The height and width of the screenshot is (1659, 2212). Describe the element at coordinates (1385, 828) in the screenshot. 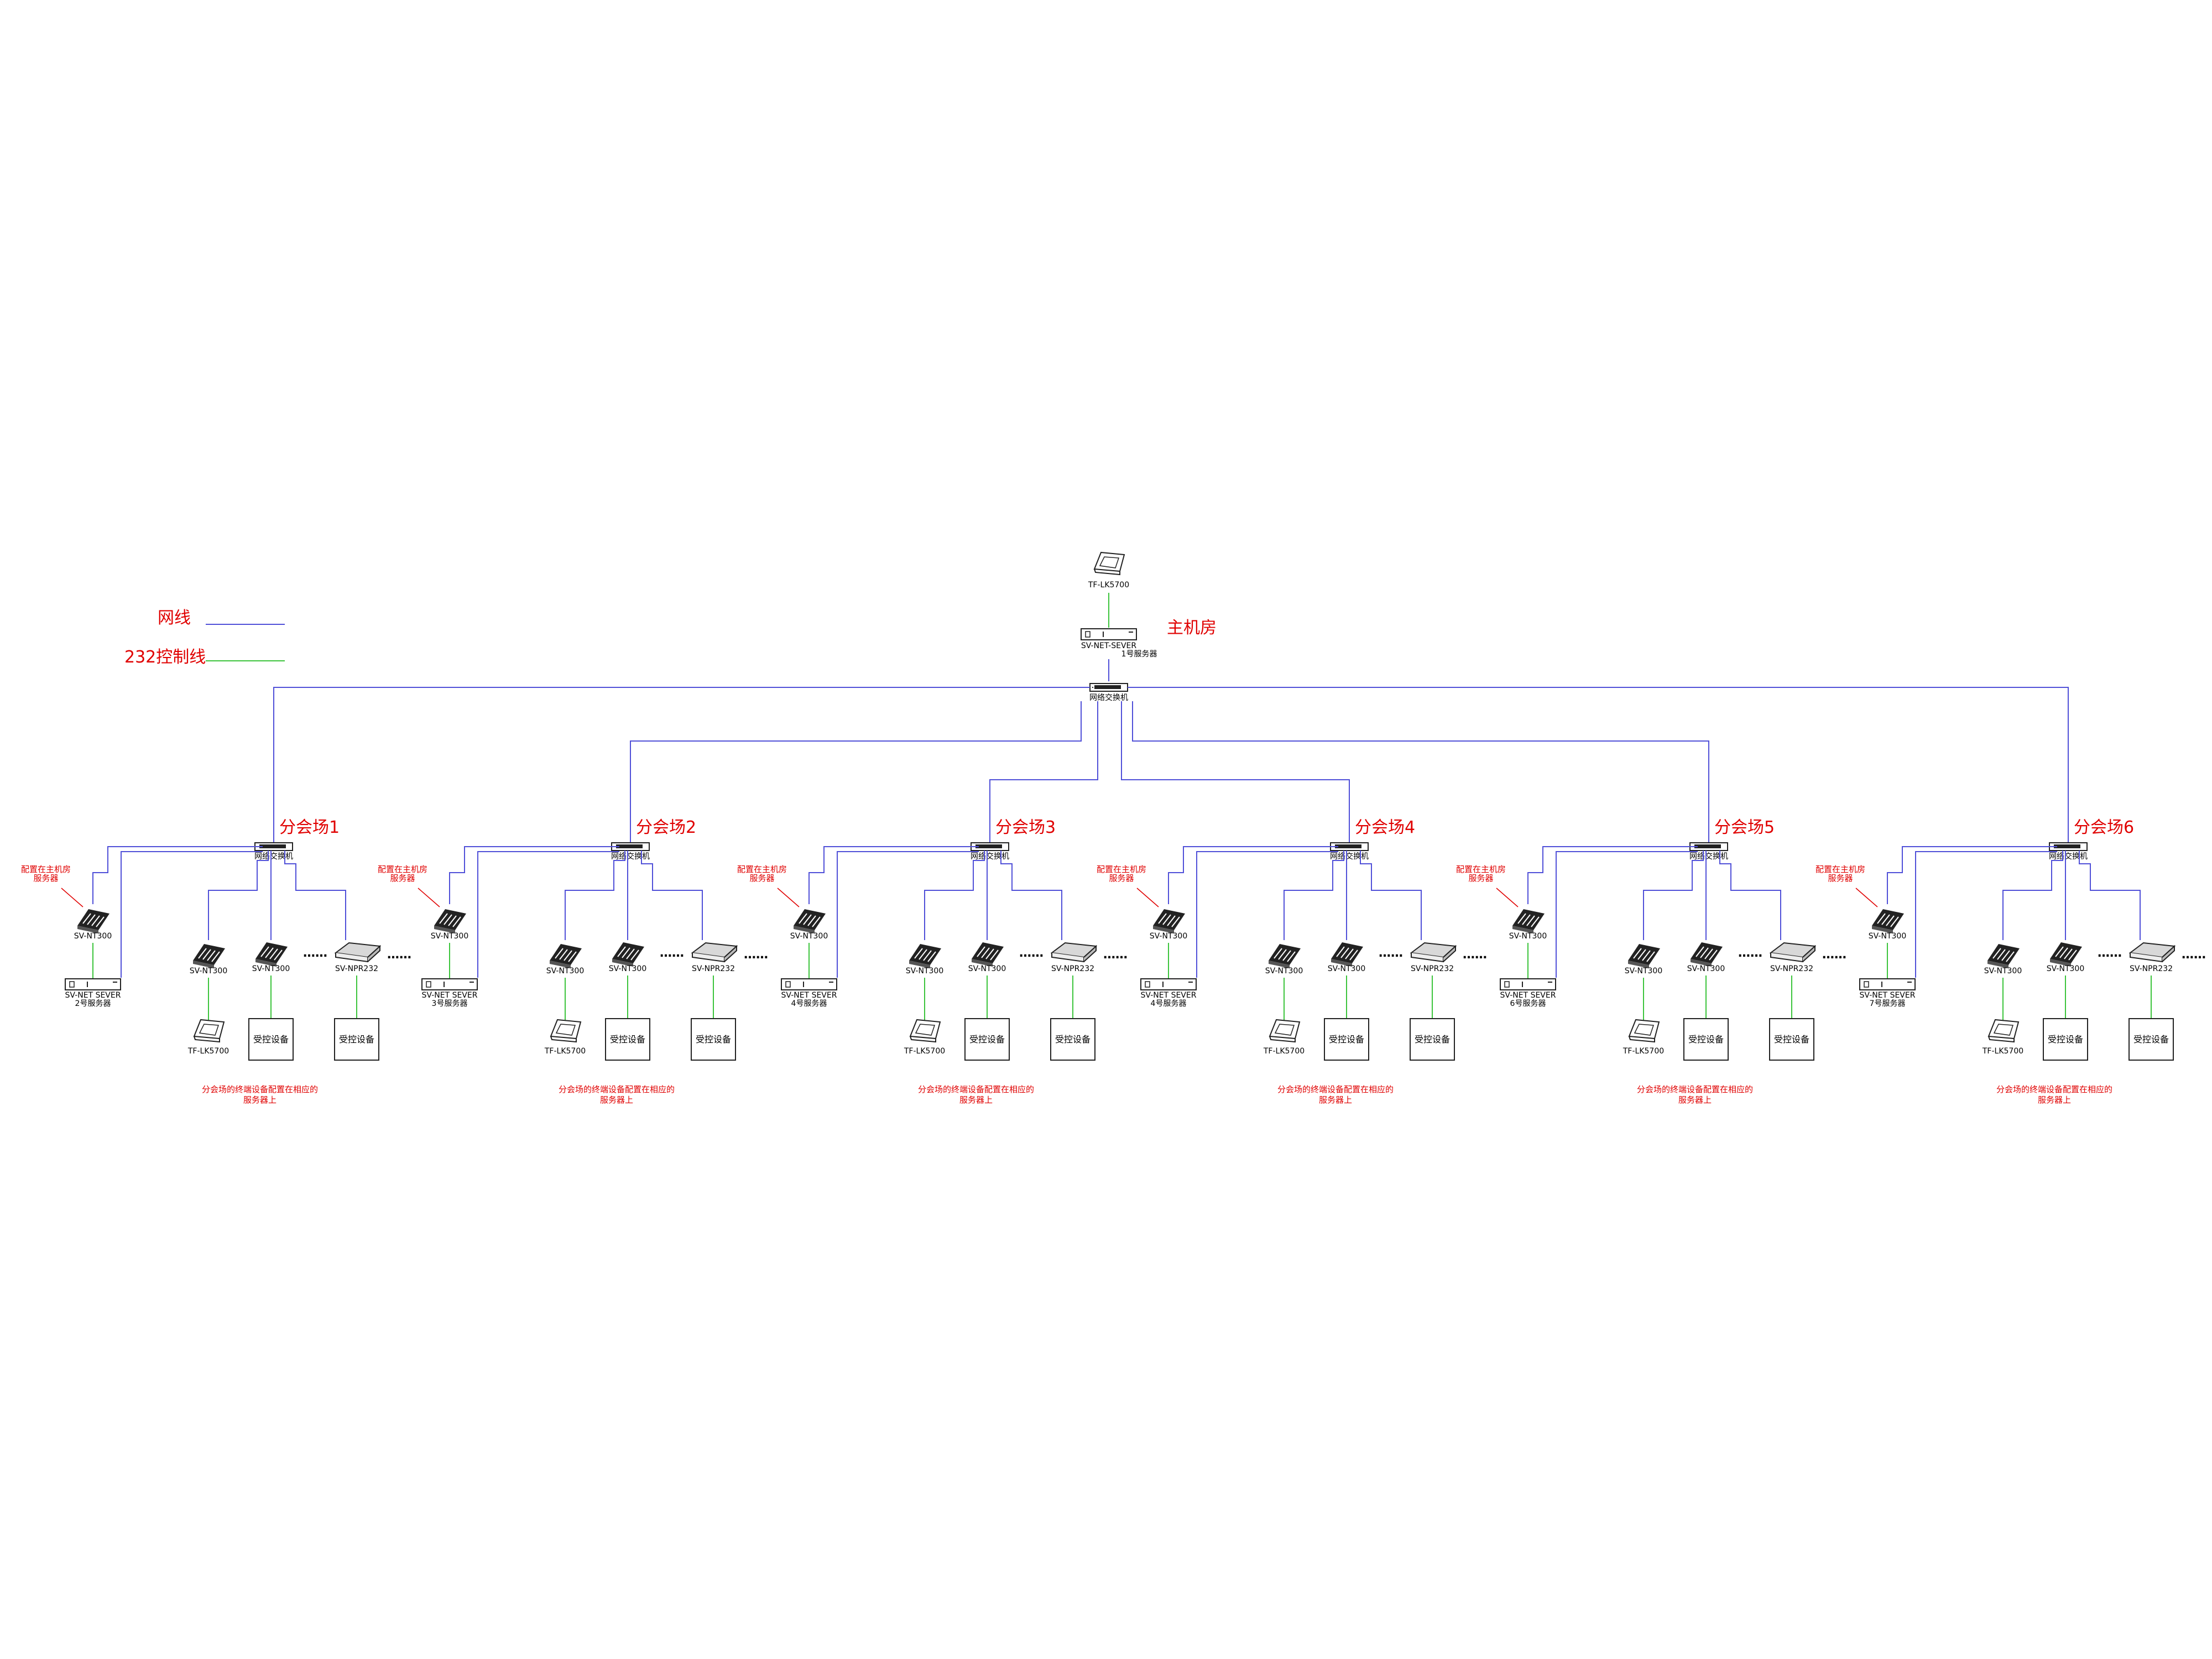

I see `branch-title: 分会场4` at that location.